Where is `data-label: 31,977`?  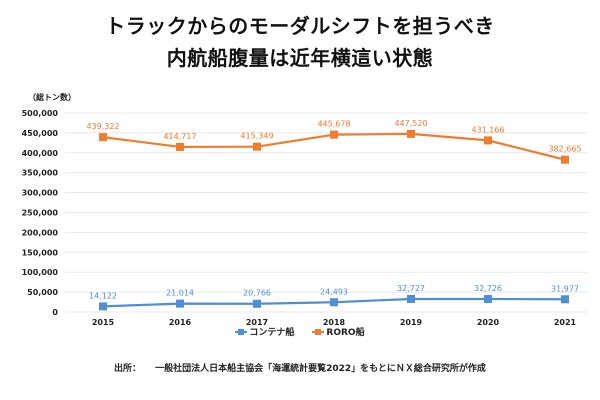
data-label: 31,977 is located at coordinates (565, 288).